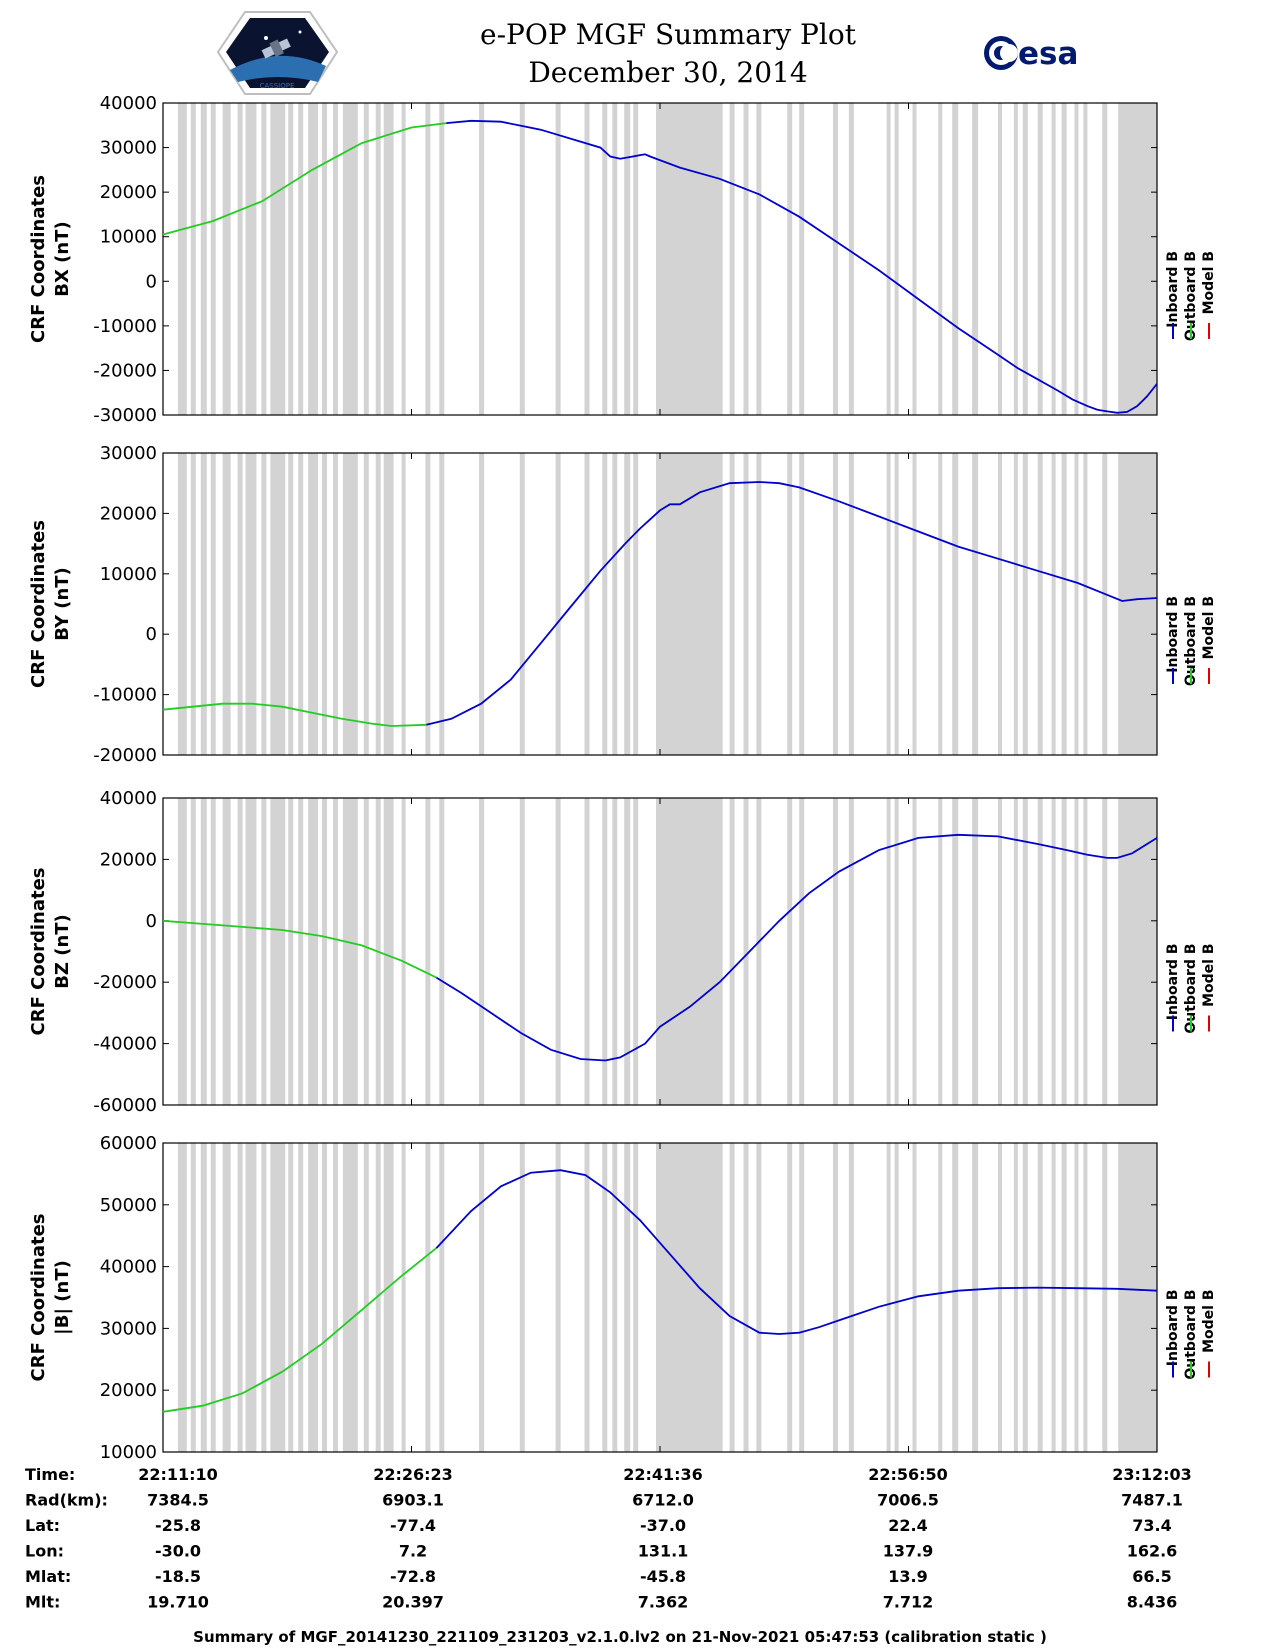 This screenshot has width=1275, height=1650. I want to click on y-tick-label: 40000, so click(128, 798).